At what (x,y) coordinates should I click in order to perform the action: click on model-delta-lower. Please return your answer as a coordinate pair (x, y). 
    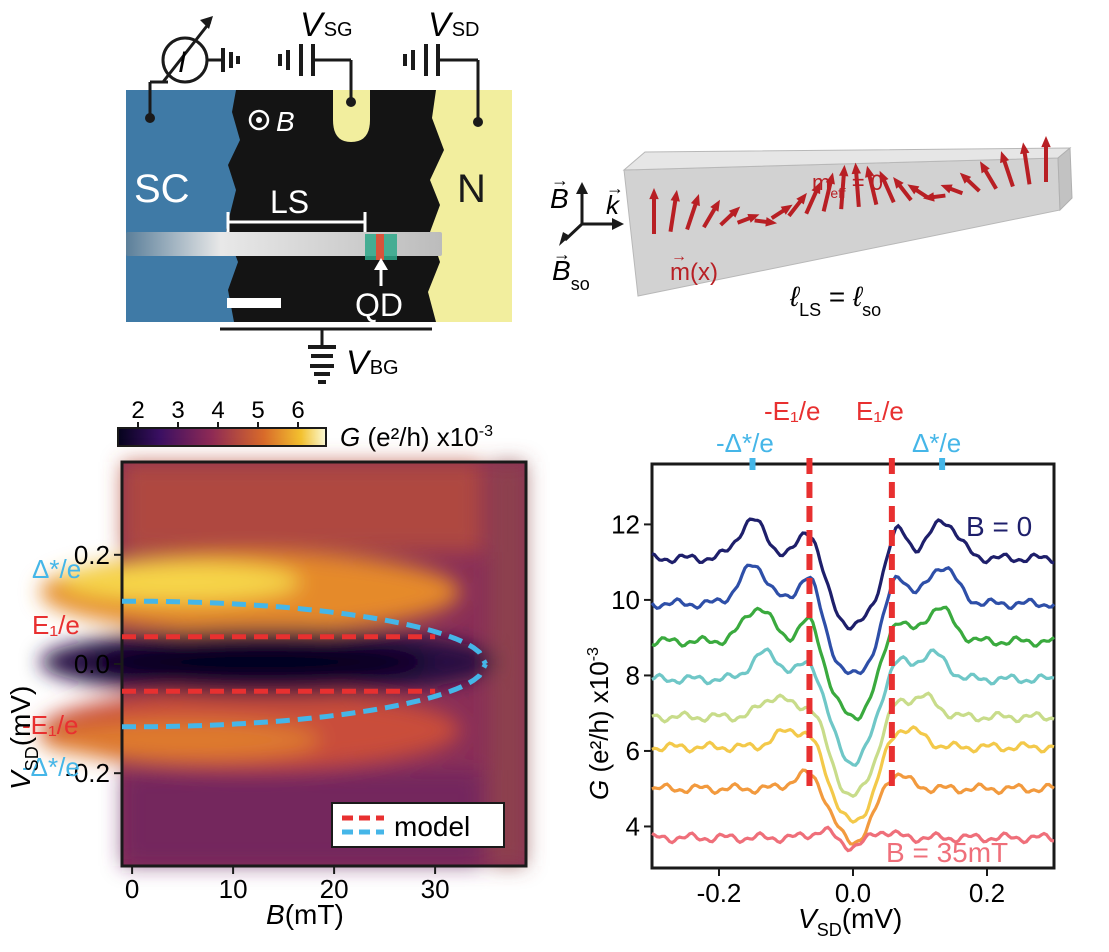
    Looking at the image, I should click on (305, 696).